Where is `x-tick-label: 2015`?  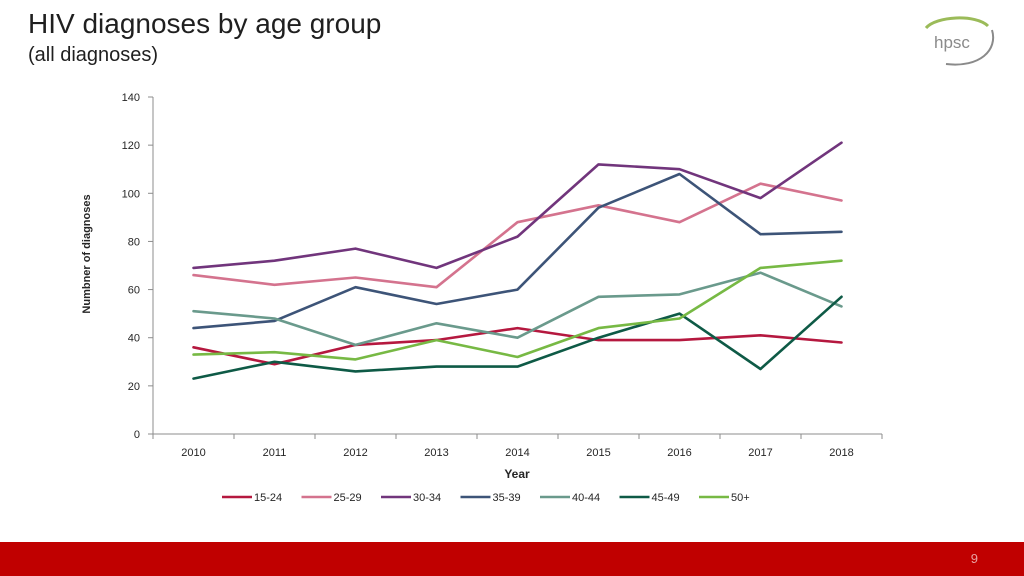
x-tick-label: 2015 is located at coordinates (598, 453).